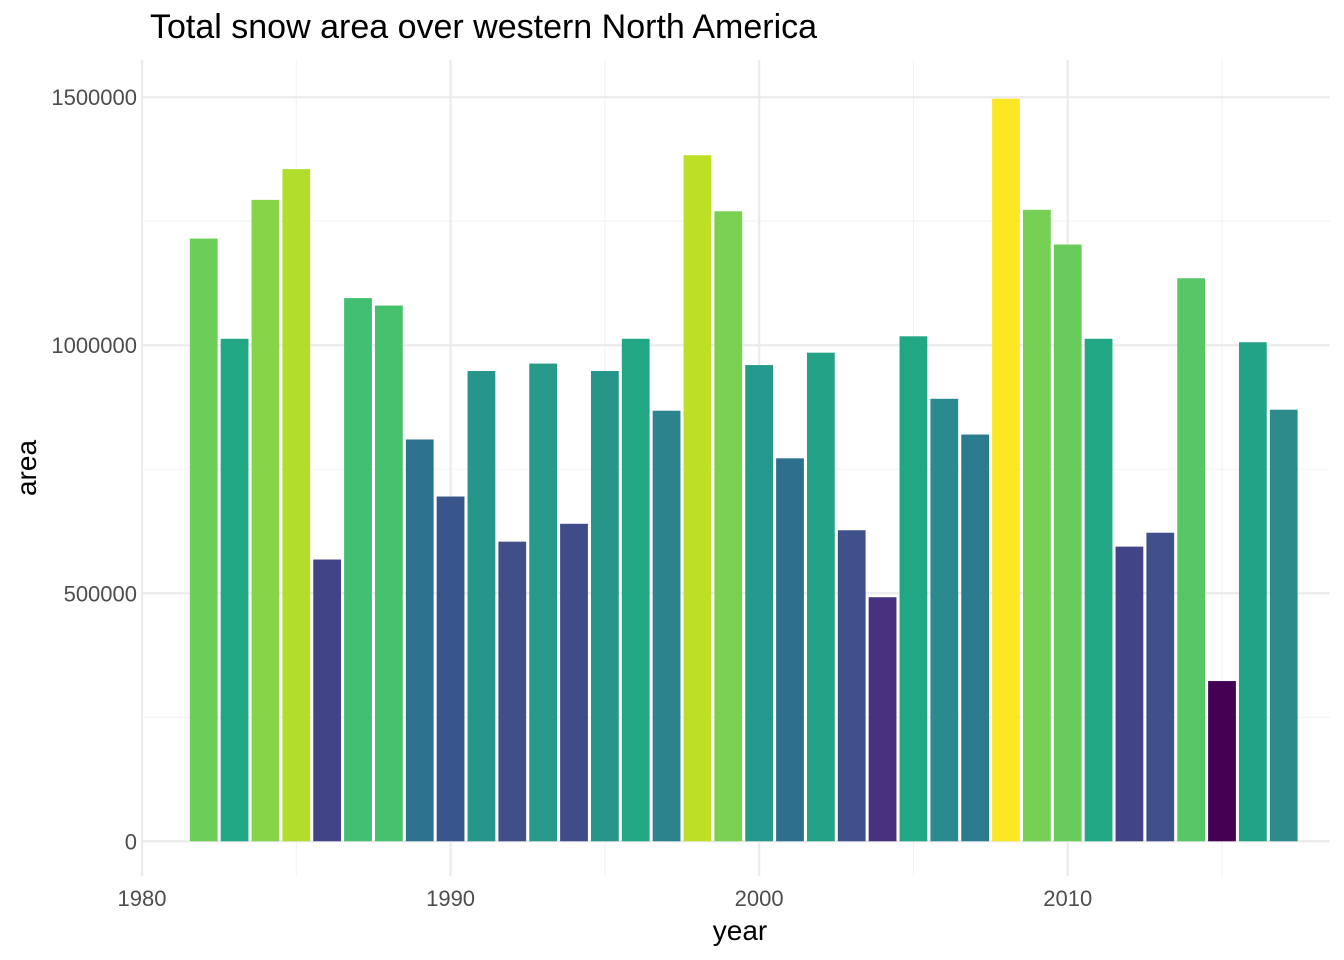  What do you see at coordinates (512, 691) in the screenshot?
I see `bar-1992` at bounding box center [512, 691].